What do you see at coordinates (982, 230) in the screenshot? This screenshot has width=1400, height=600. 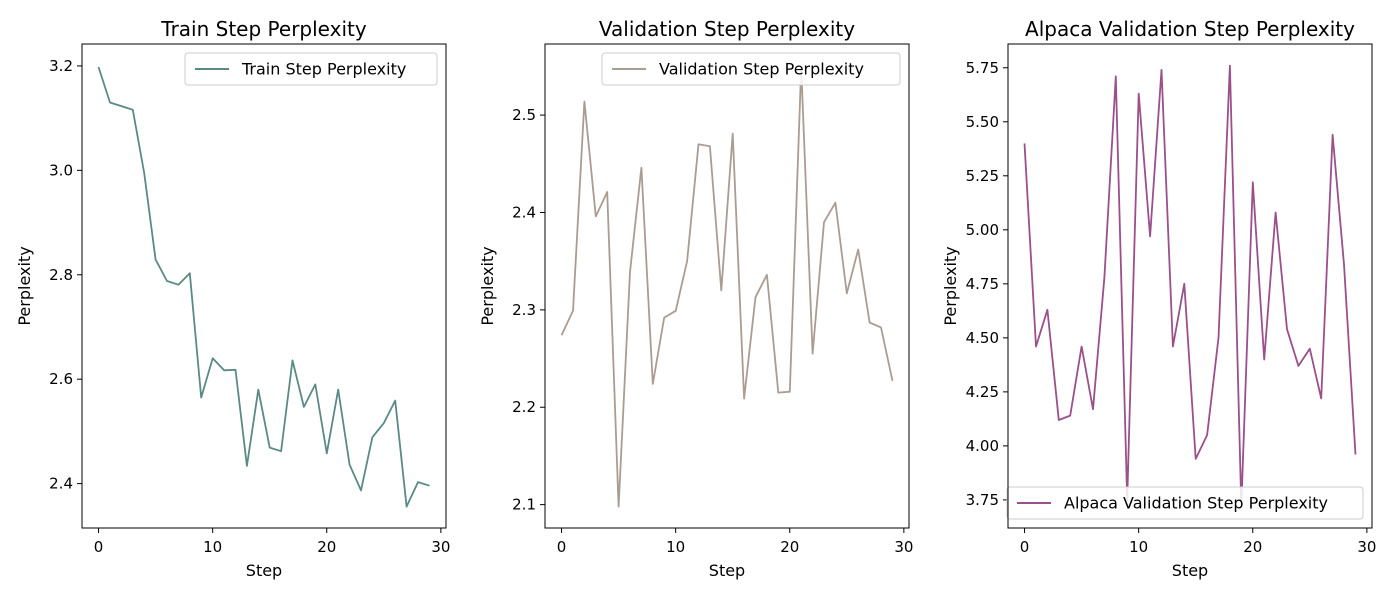 I see `y-tick-label: 5.00` at bounding box center [982, 230].